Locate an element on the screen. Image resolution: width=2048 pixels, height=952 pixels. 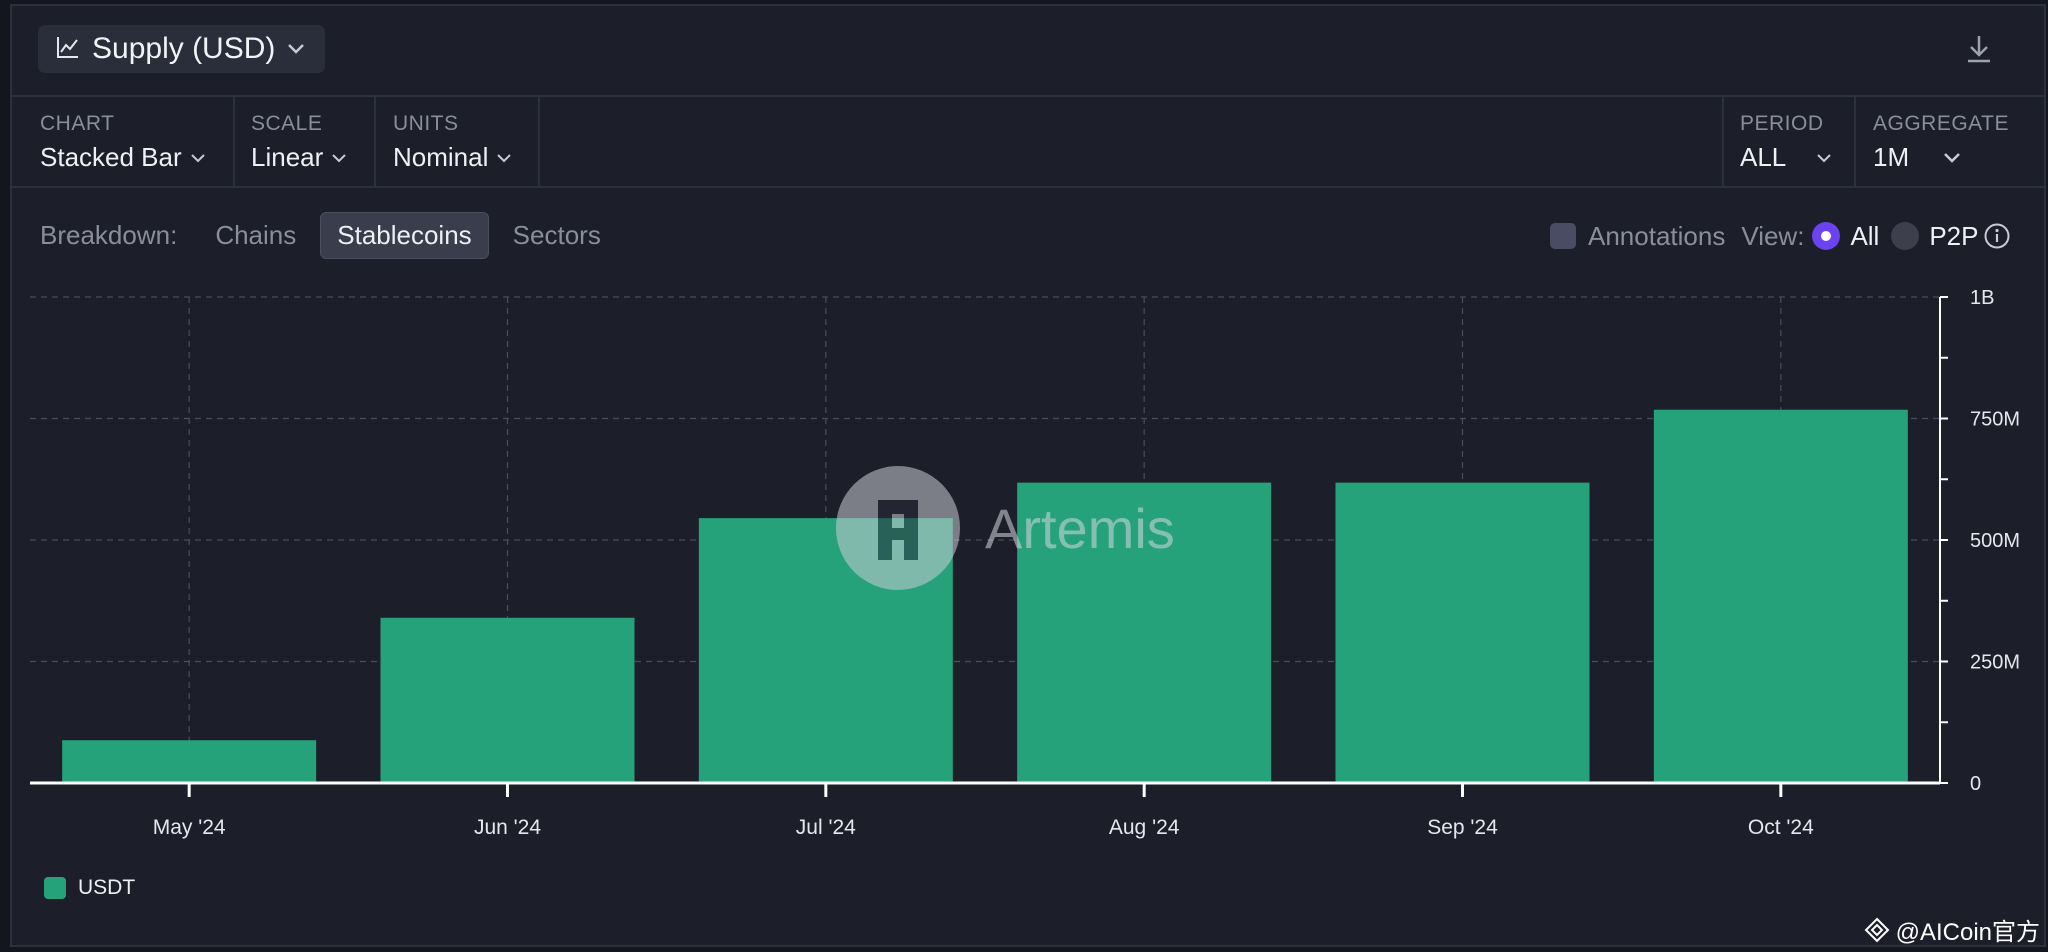
download-icon is located at coordinates (1979, 49).